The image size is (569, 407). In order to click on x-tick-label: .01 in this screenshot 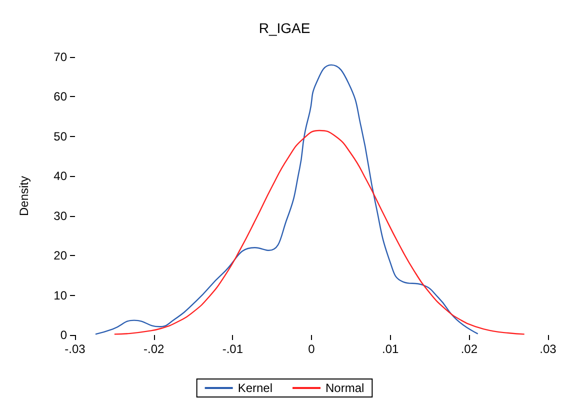, I will do `click(390, 349)`.